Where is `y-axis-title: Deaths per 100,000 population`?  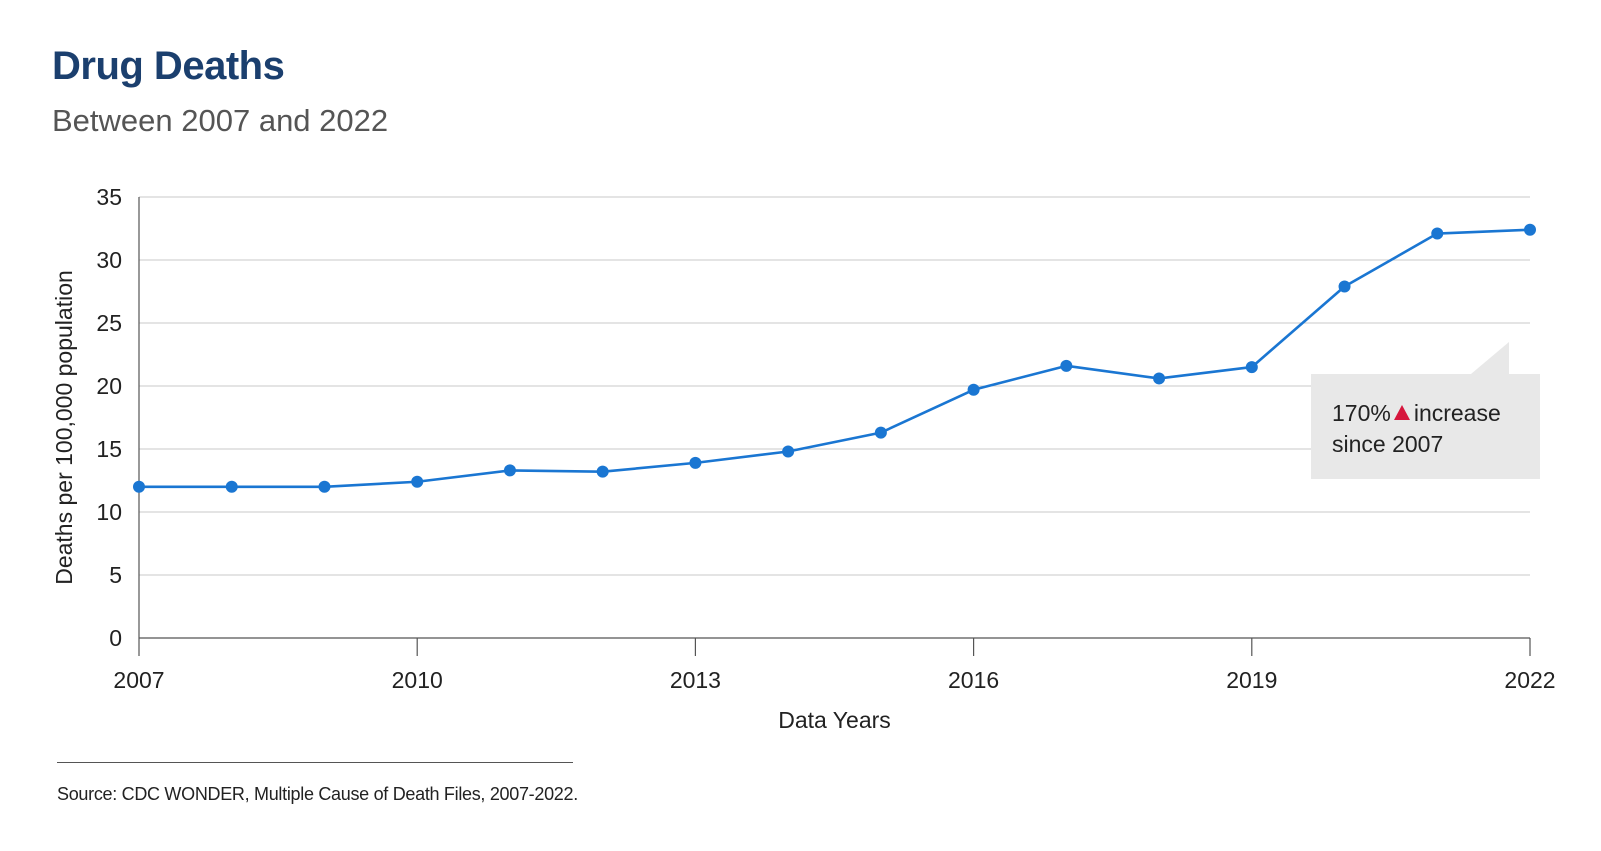 y-axis-title: Deaths per 100,000 population is located at coordinates (64, 427).